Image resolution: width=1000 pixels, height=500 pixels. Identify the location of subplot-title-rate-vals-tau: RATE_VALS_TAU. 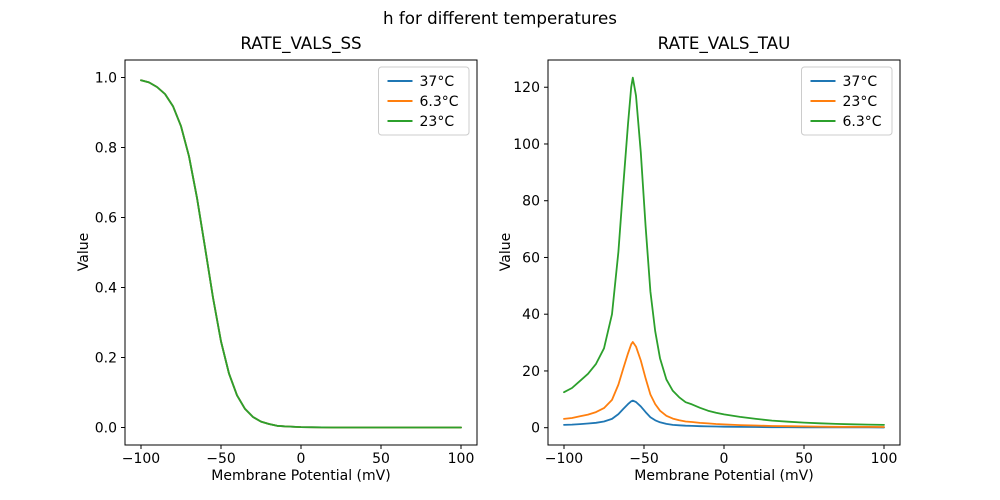
(724, 43).